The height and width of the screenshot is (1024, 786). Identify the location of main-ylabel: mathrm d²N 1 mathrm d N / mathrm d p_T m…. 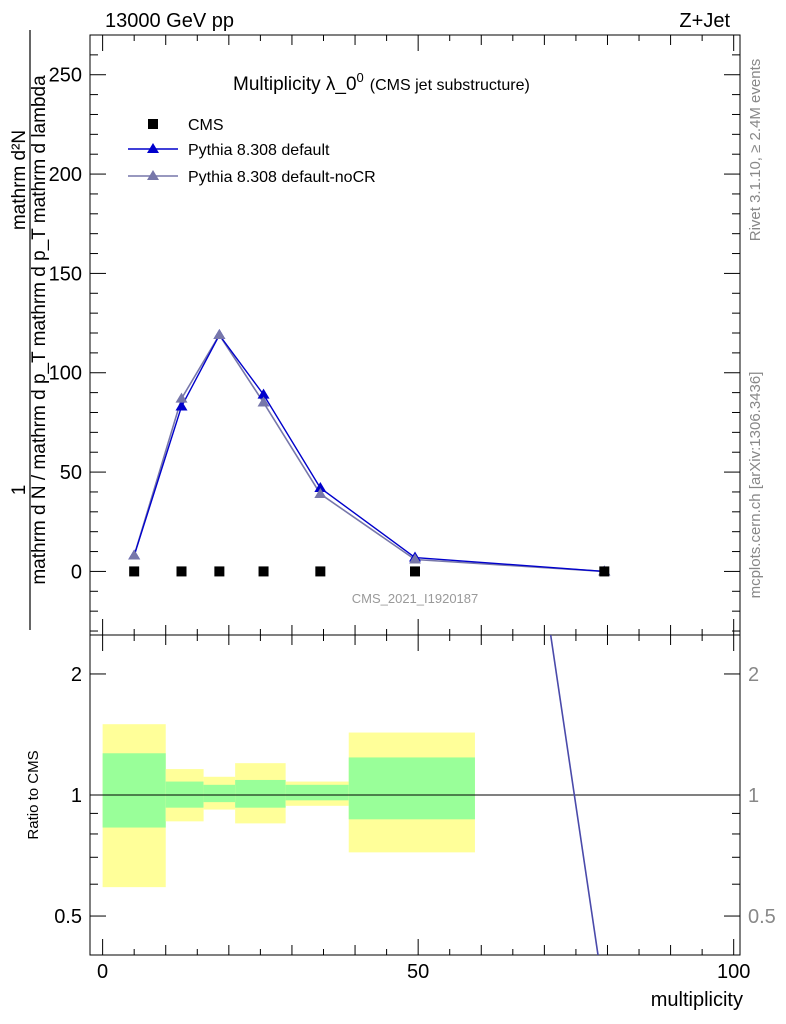
(29, 330).